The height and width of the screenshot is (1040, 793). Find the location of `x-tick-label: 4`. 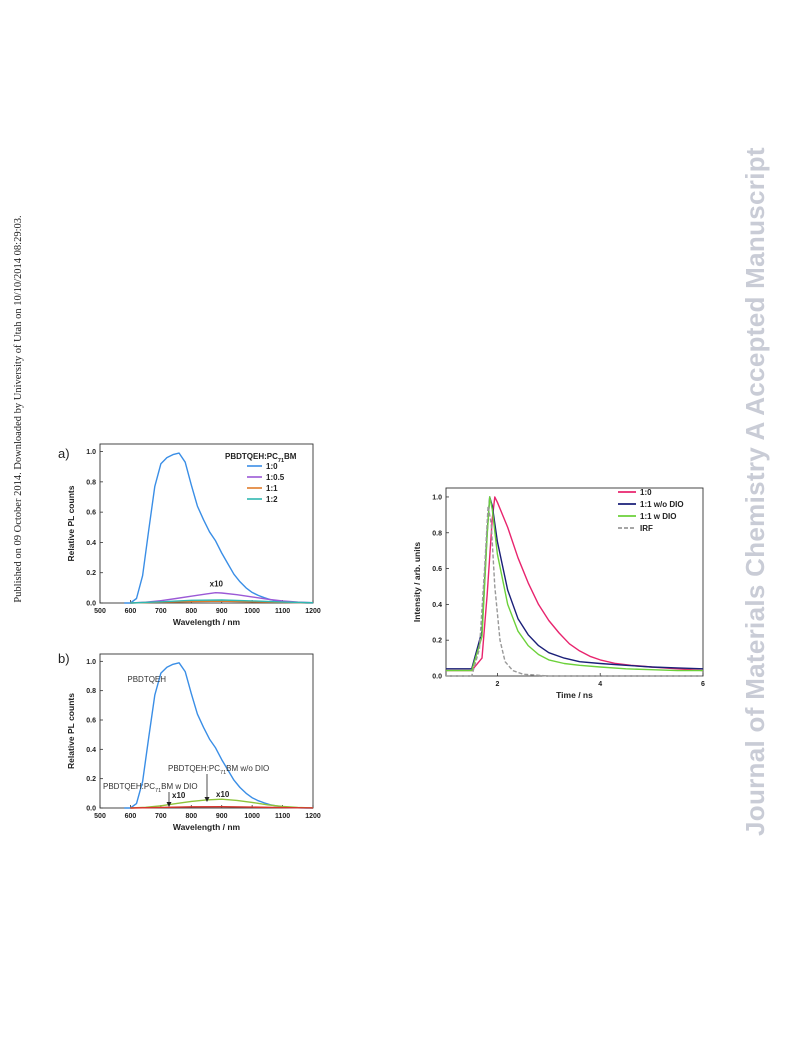

x-tick-label: 4 is located at coordinates (600, 684).